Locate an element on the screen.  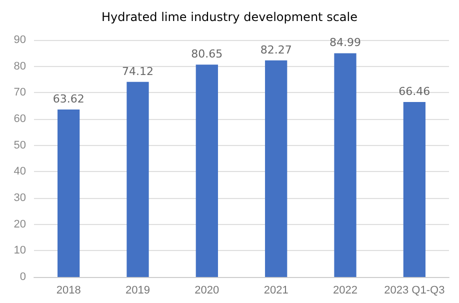
y-tick-label: 60 is located at coordinates (20, 119).